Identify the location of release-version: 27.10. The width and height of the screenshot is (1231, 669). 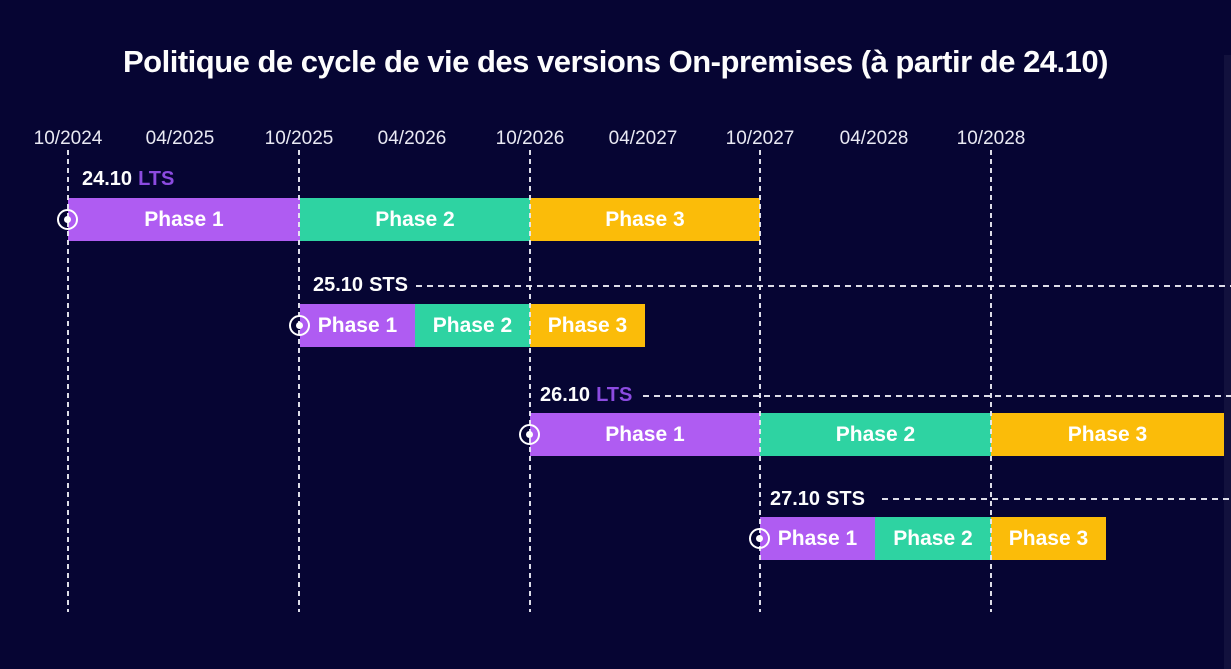
(795, 499).